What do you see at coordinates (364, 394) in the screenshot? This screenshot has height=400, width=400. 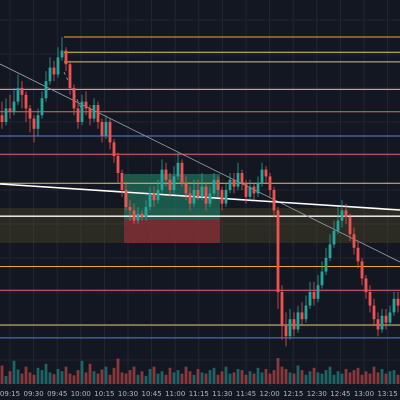 I see `x-tick-label: 13:00` at bounding box center [364, 394].